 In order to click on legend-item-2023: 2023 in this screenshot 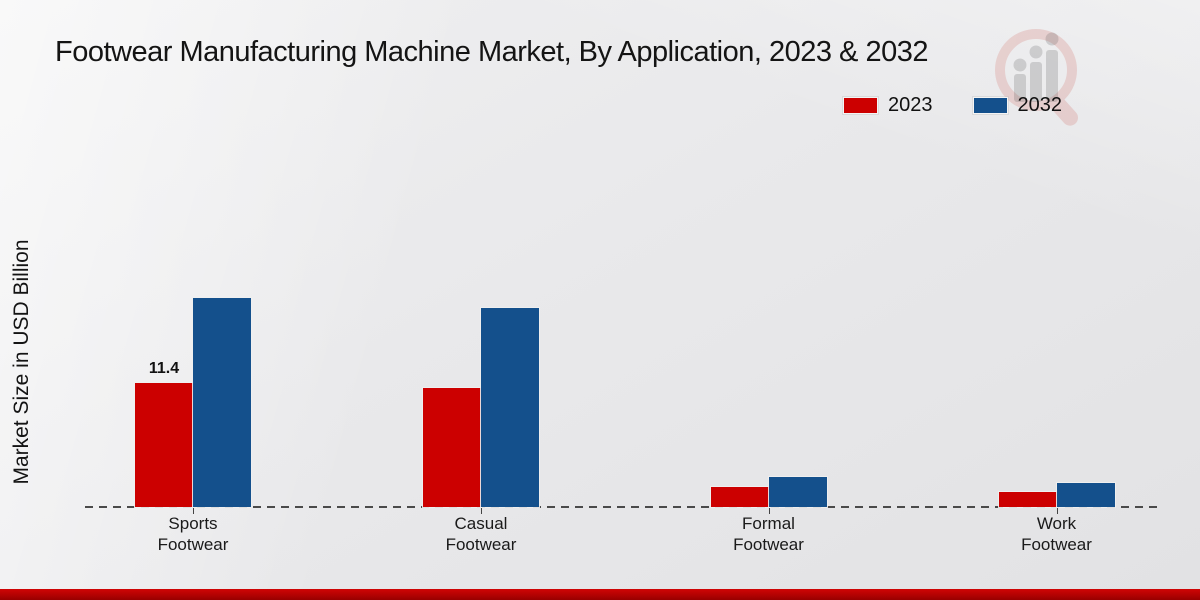, I will do `click(888, 105)`.